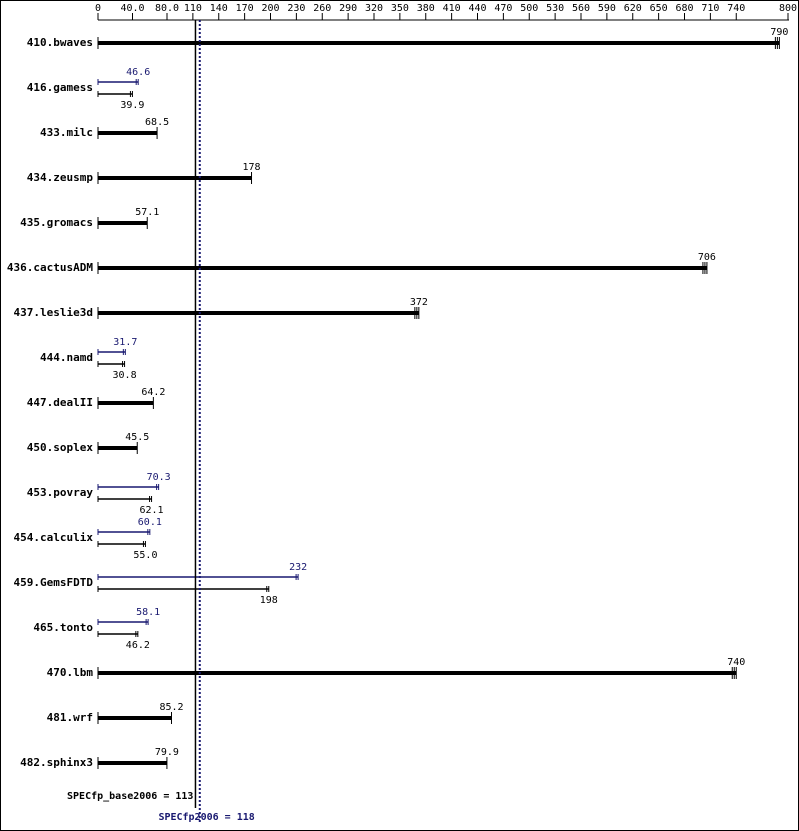  Describe the element at coordinates (581, 8) in the screenshot. I see `x-tick-label: 560` at that location.